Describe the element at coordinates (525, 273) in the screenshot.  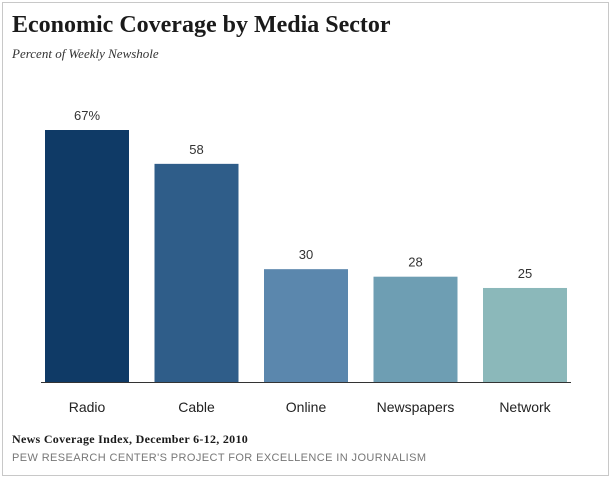
I see `value-label-network: 25` at that location.